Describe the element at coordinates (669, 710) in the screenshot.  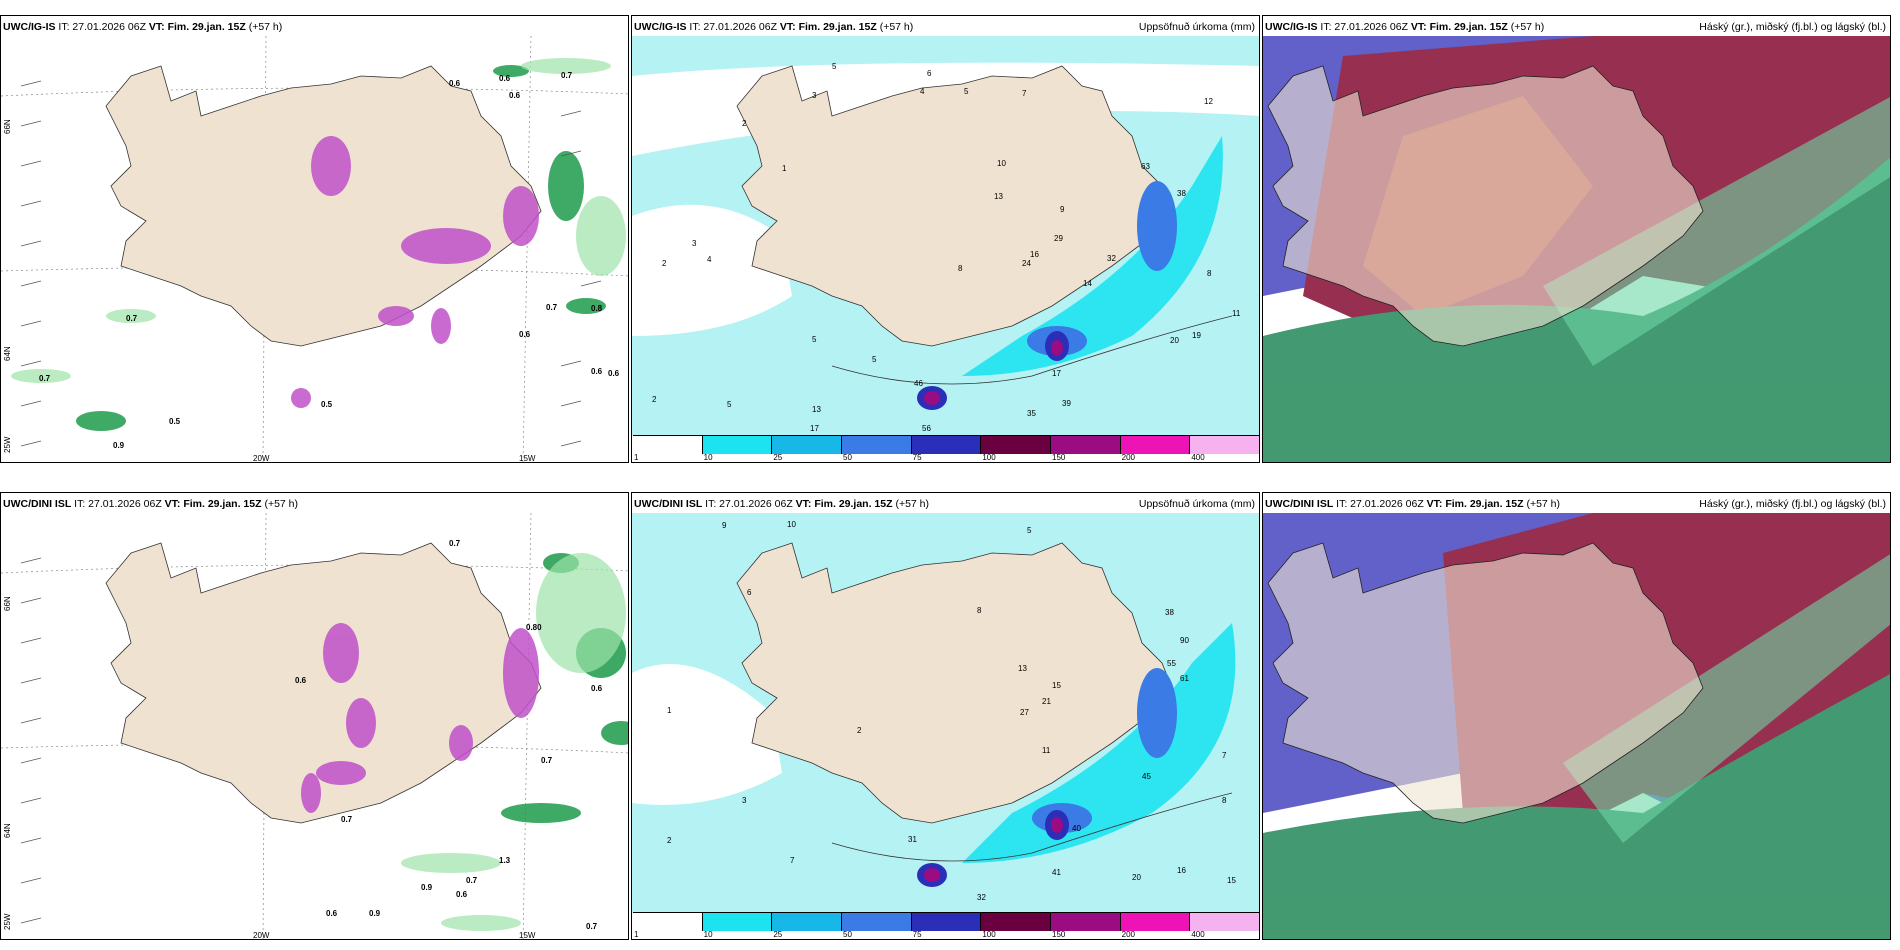
I see `svg-text: 1` at that location.